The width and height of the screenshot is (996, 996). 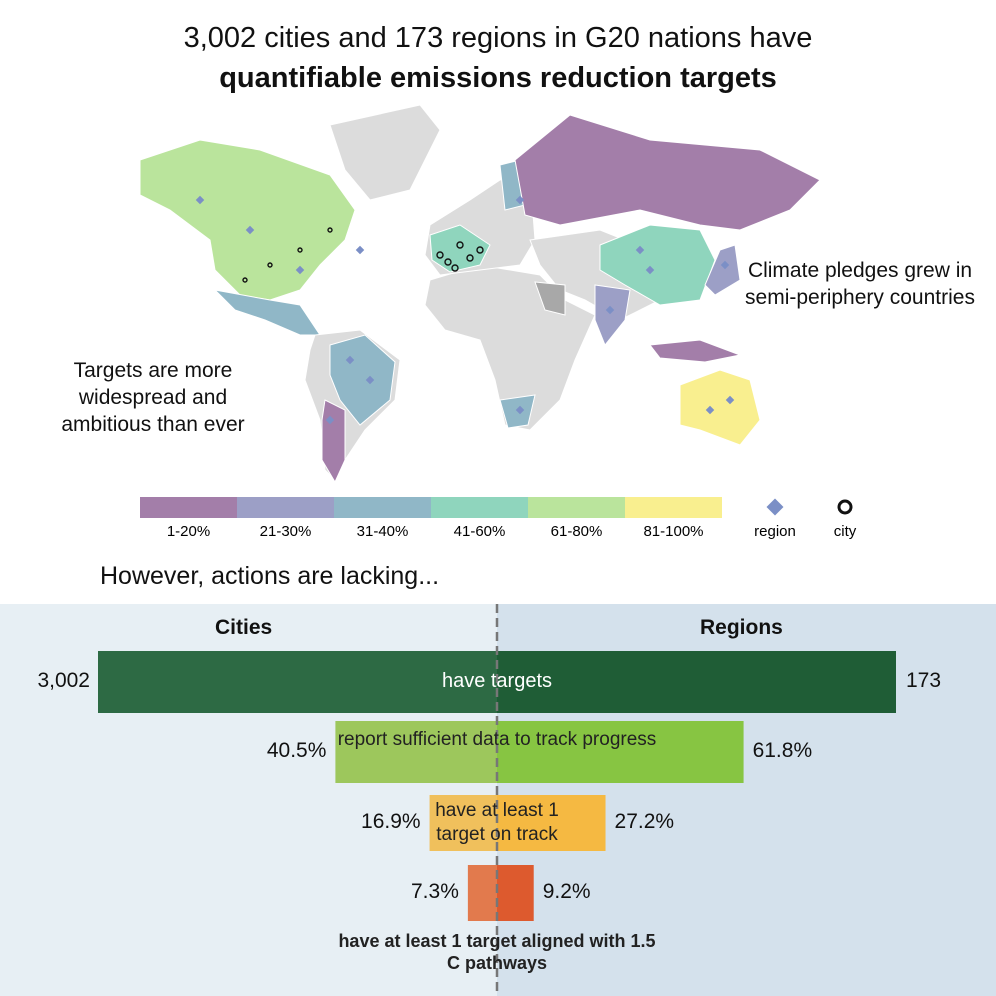 I want to click on legend-label: 81-100%, so click(x=673, y=531).